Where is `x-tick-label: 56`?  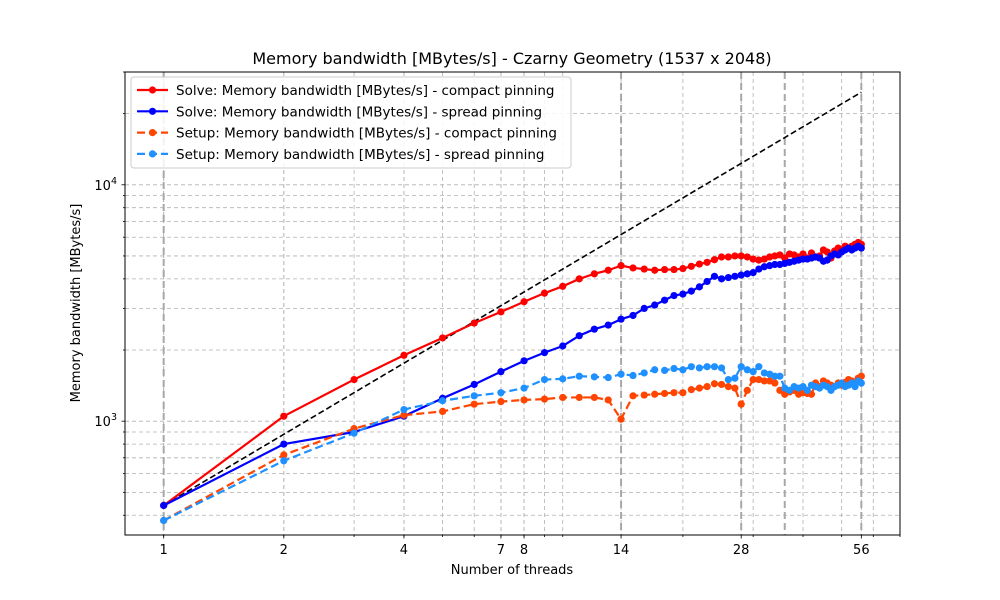
x-tick-label: 56 is located at coordinates (861, 550).